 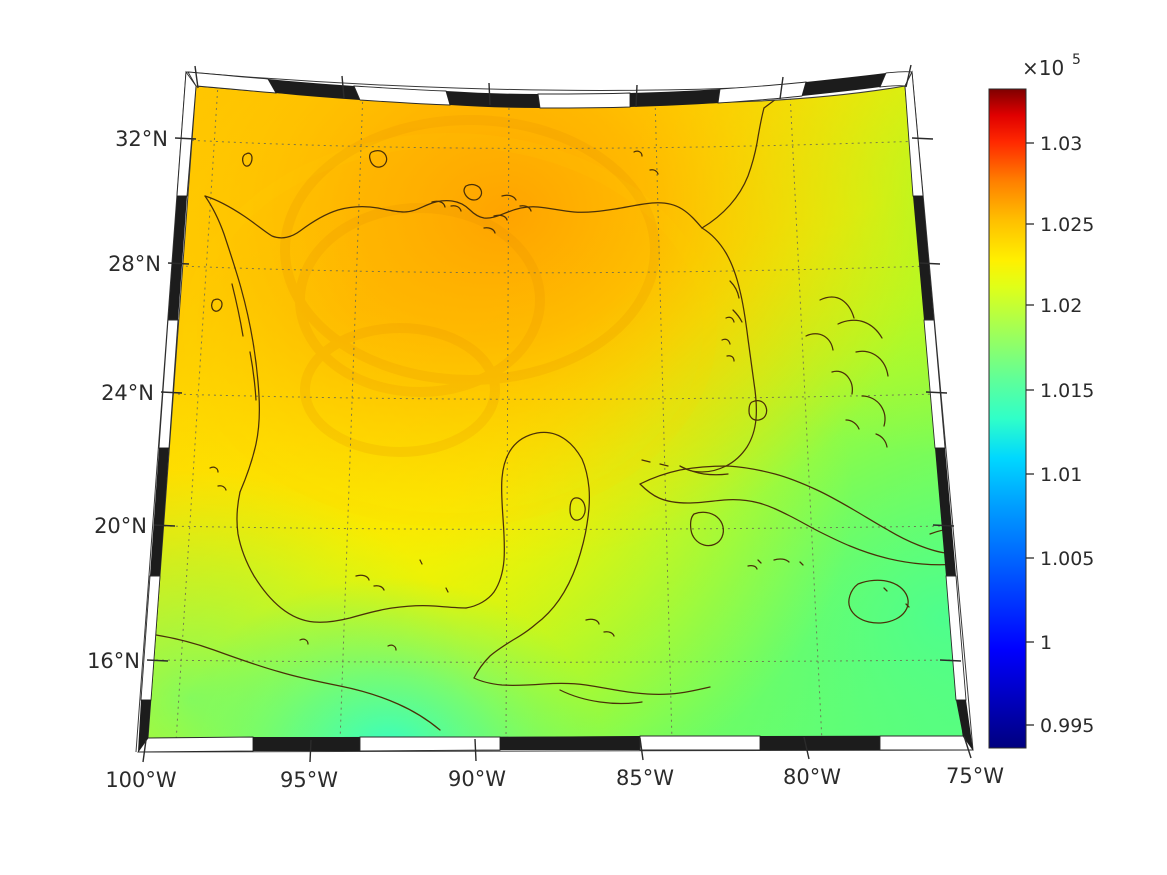 I want to click on lat-label-3: 20°N, so click(x=120, y=526).